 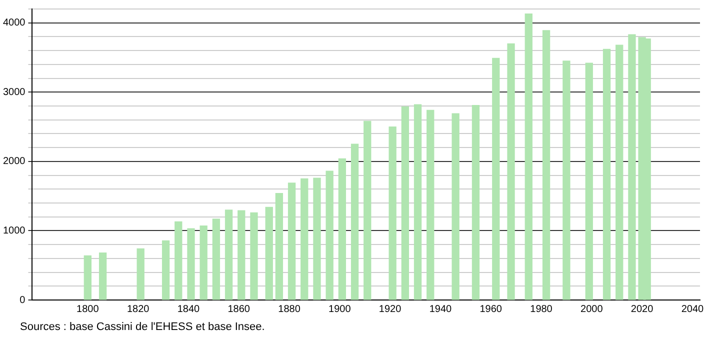 What do you see at coordinates (541, 309) in the screenshot?
I see `x-tick-label: 1980` at bounding box center [541, 309].